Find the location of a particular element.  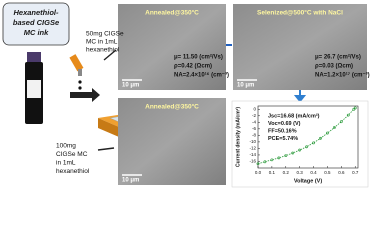

x-tick-label: 0.4 is located at coordinates (313, 172).